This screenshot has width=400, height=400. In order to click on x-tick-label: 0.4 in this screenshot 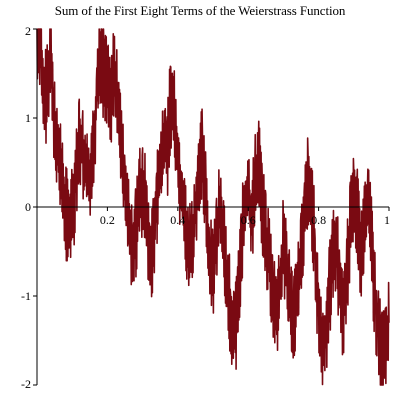, I will do `click(177, 220)`.